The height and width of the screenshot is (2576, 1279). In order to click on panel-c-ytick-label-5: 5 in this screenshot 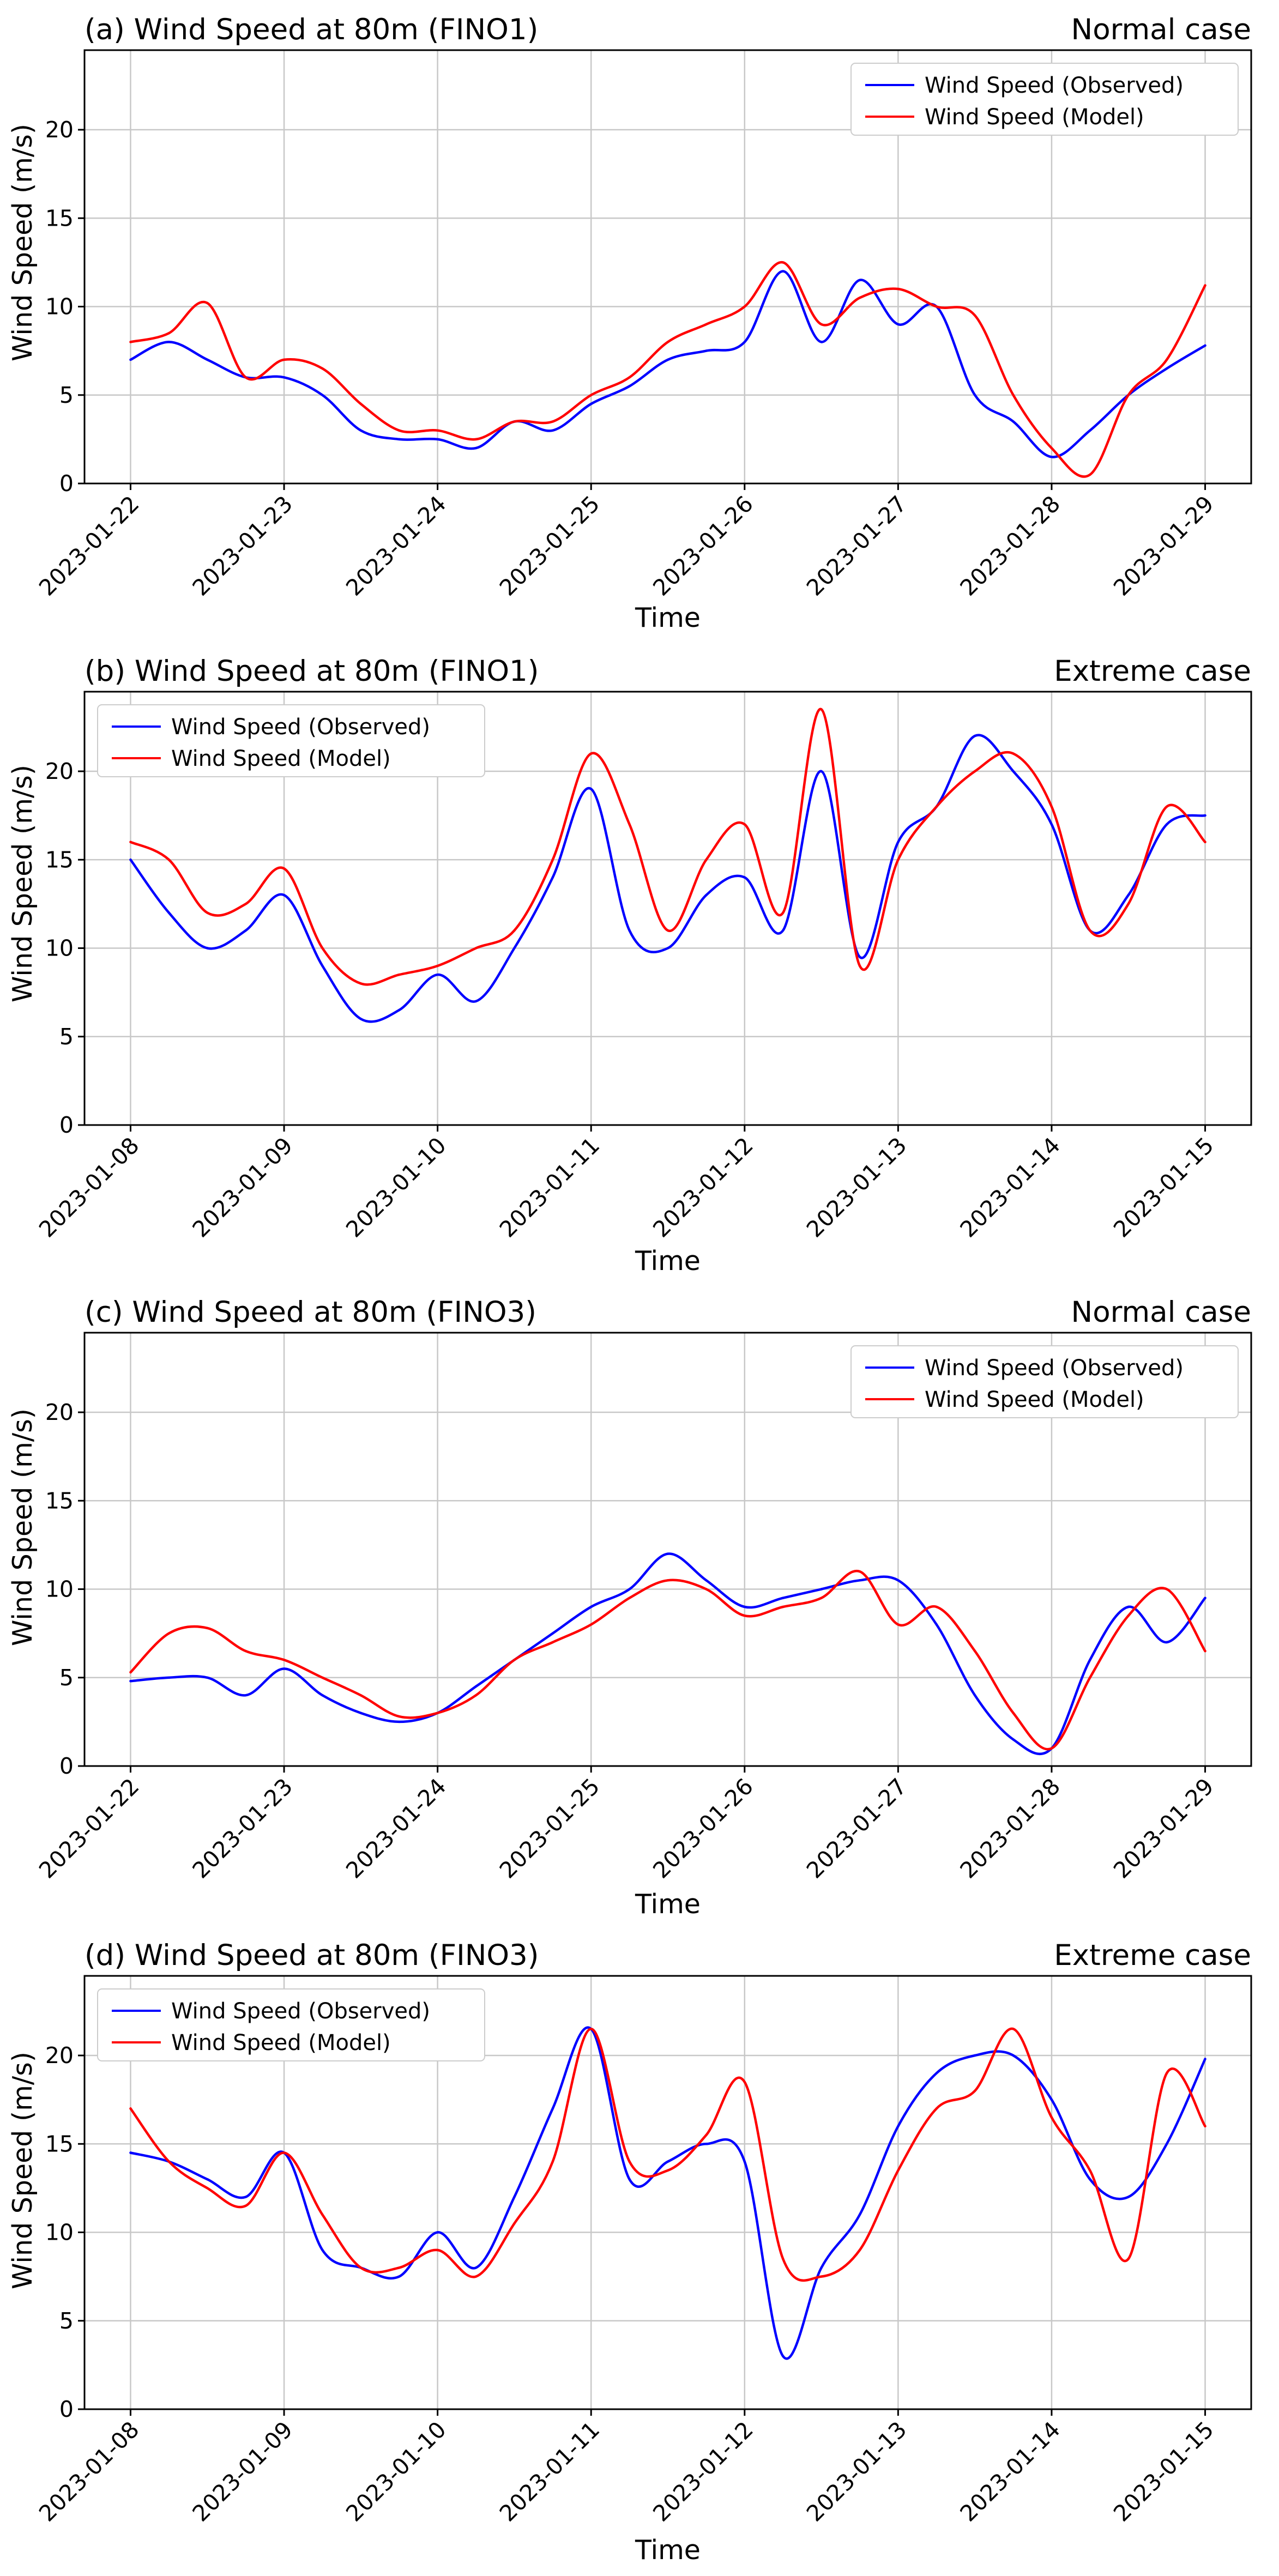, I will do `click(67, 1678)`.